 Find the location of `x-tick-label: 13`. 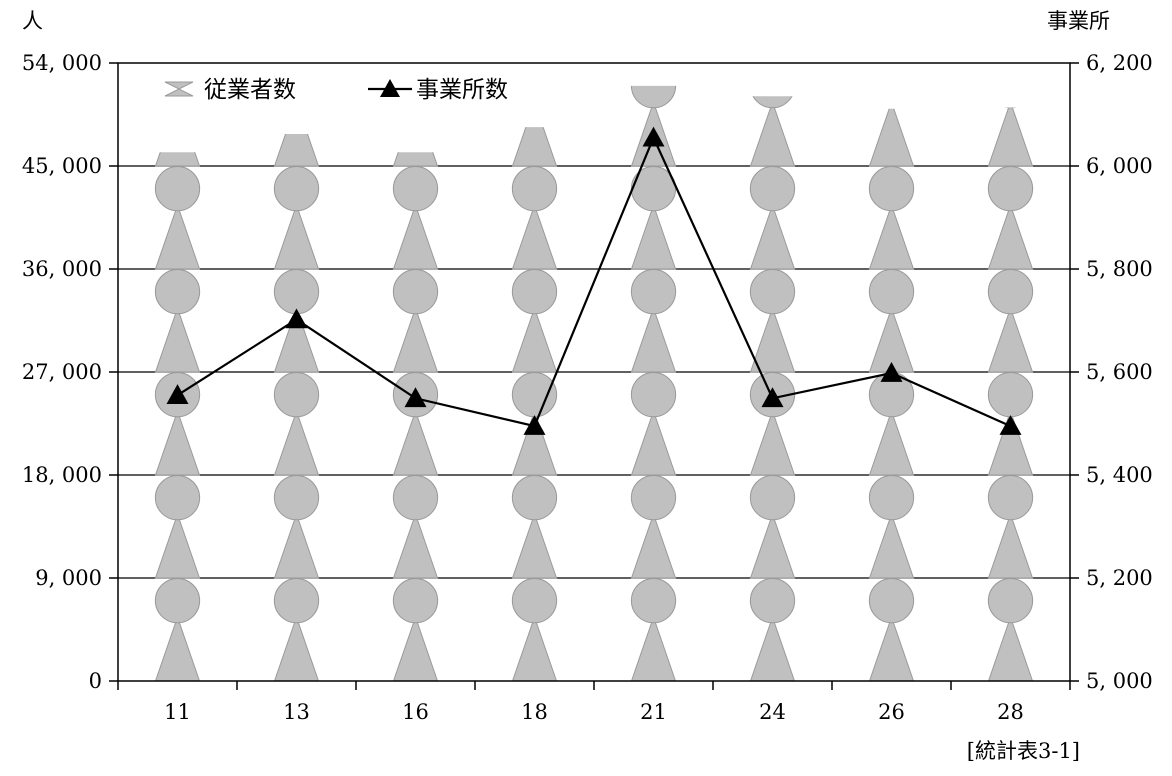

x-tick-label: 13 is located at coordinates (296, 712).